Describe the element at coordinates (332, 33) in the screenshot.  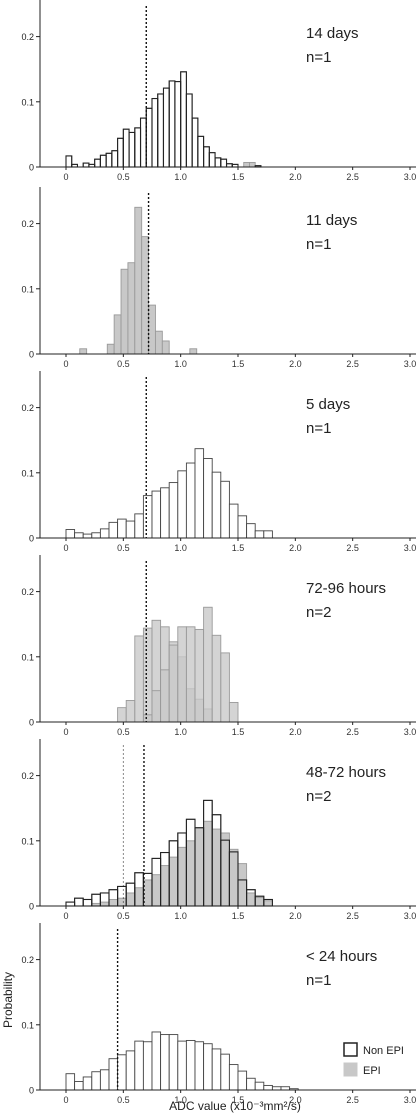
I see `panel-title: 14 days` at that location.